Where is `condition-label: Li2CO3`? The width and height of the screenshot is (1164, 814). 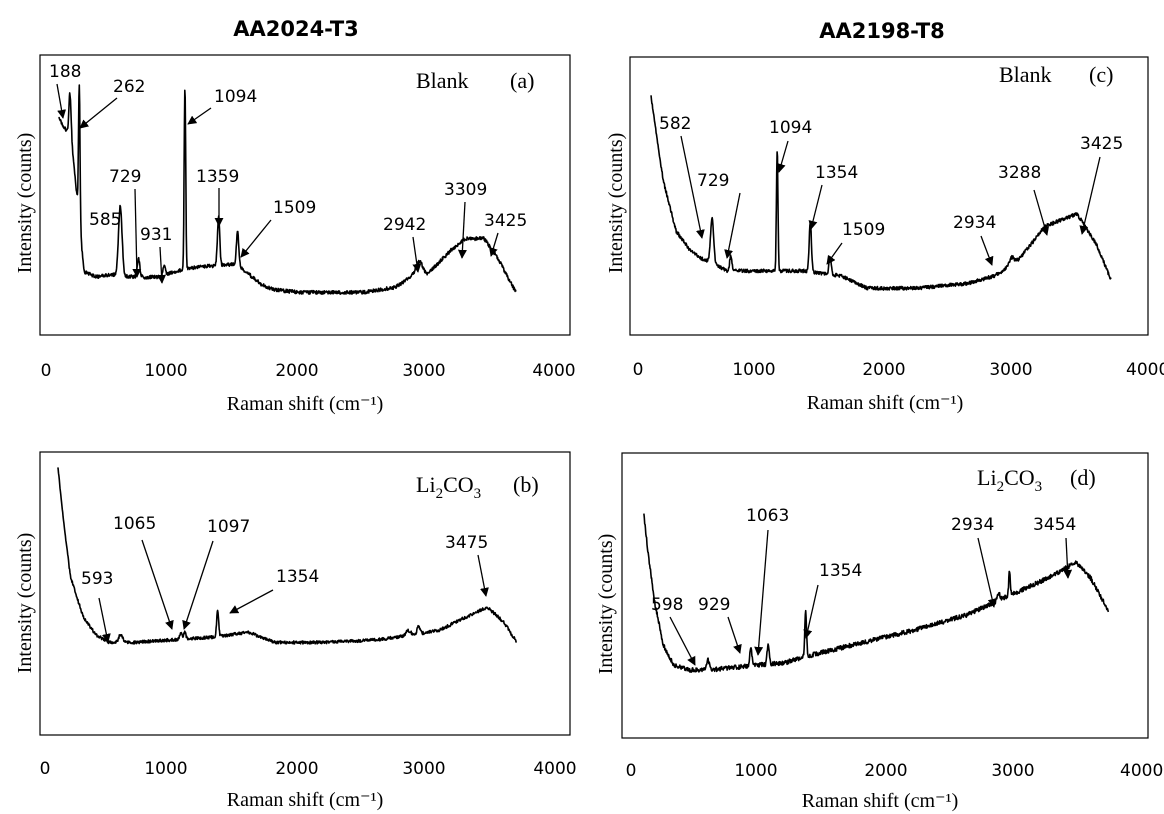 condition-label: Li2CO3 is located at coordinates (1009, 480).